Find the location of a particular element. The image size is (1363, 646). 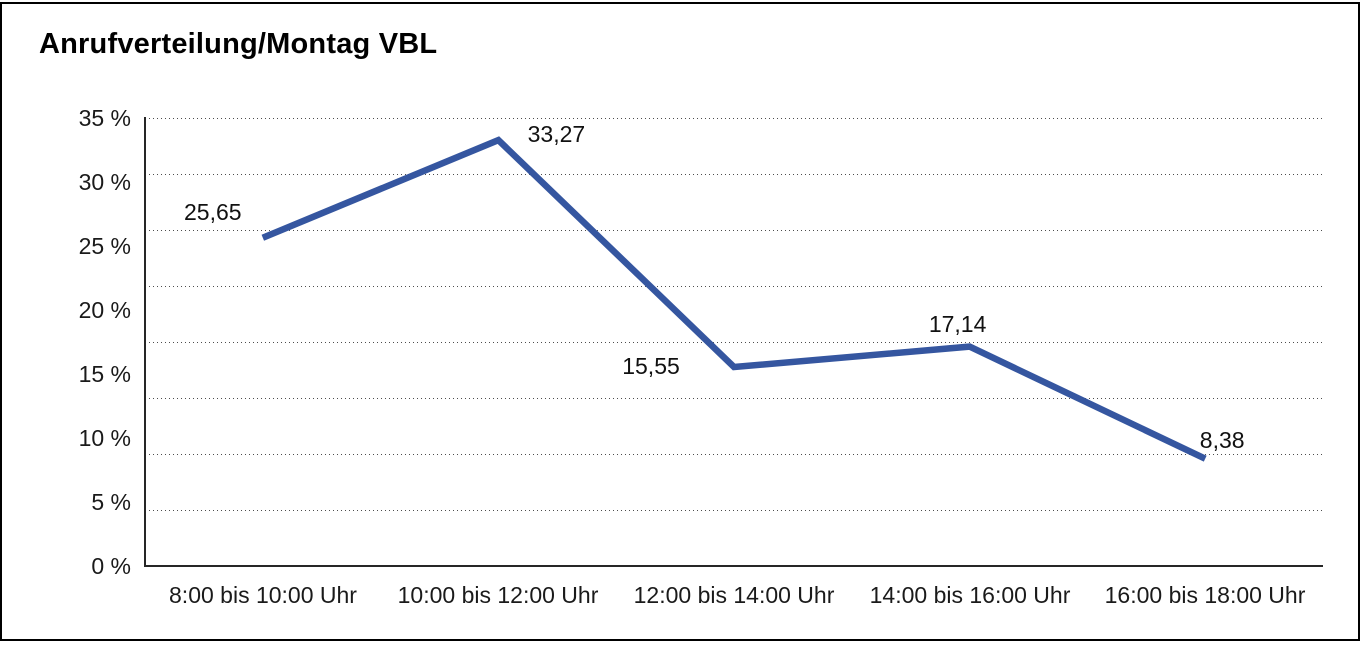

data-point-label: 15,55 is located at coordinates (651, 366).